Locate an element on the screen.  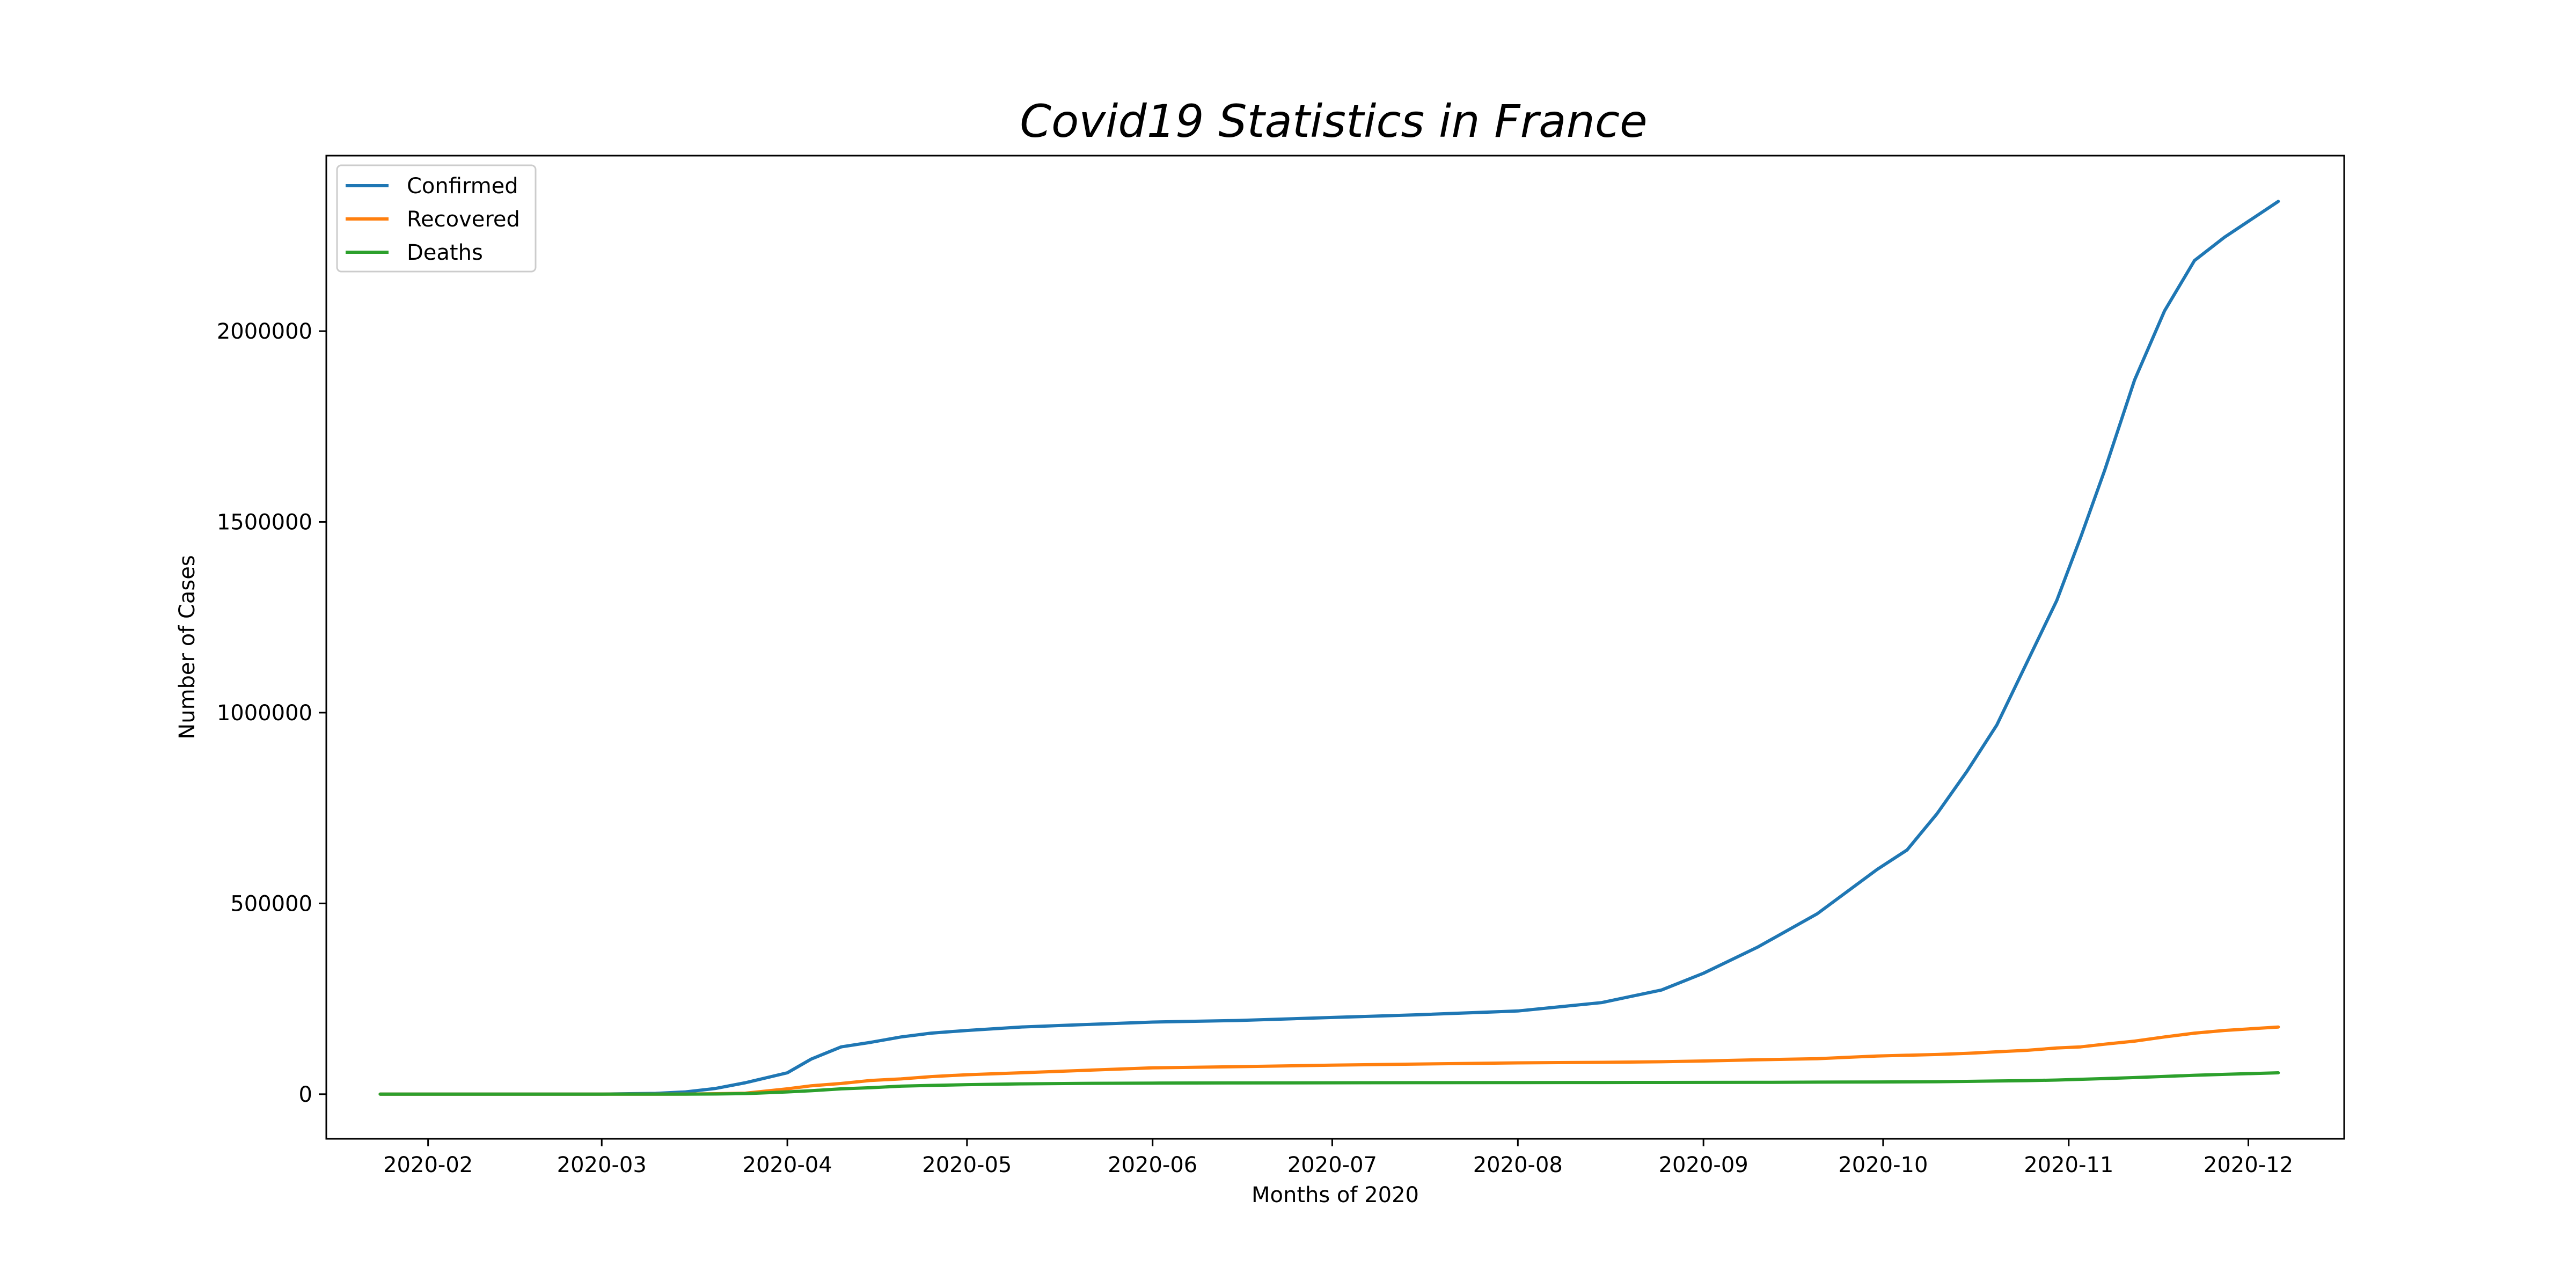
series-line-recovered is located at coordinates (1329, 1060).